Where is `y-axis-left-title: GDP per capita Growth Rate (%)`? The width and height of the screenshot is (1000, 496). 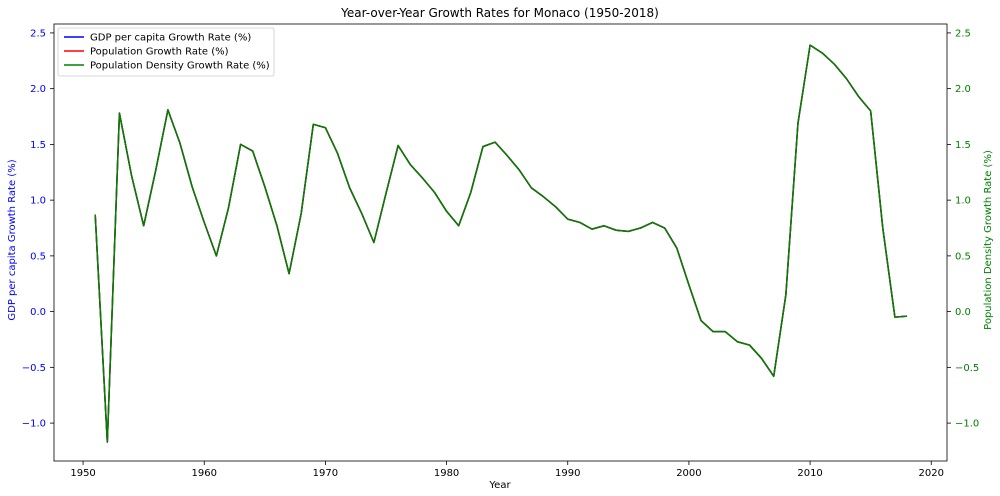
y-axis-left-title: GDP per capita Growth Rate (%) is located at coordinates (12, 239).